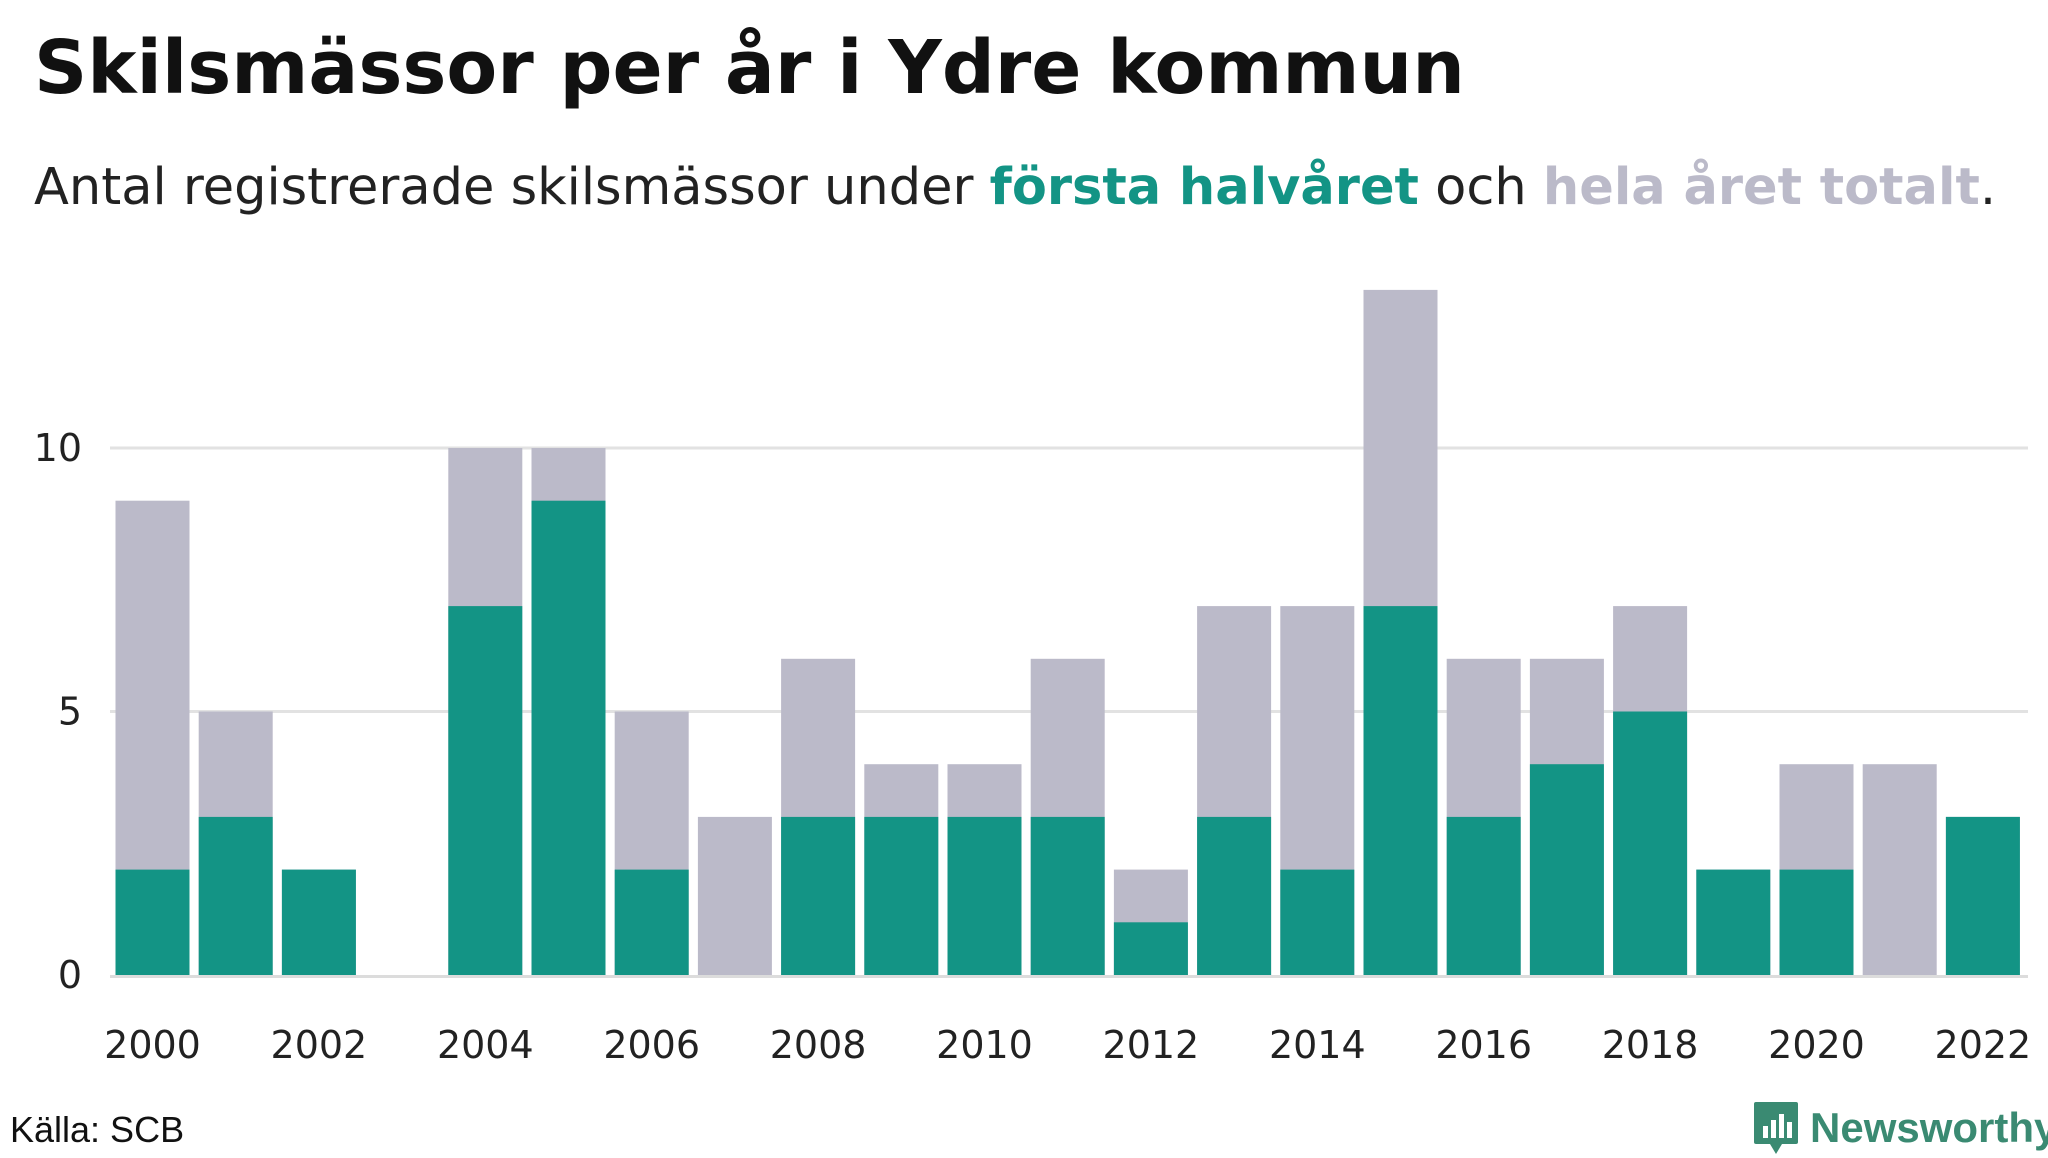 The image size is (2048, 1158). What do you see at coordinates (1982, 895) in the screenshot?
I see `bar-first-half-2022` at bounding box center [1982, 895].